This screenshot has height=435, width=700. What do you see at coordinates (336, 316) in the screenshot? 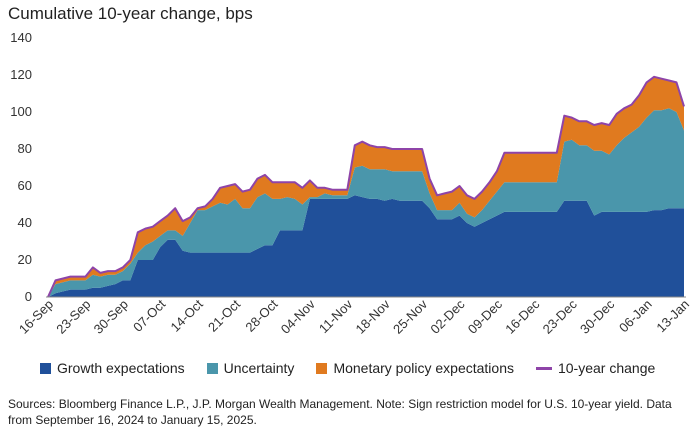
I see `x-tick-label: 11-Nov` at bounding box center [336, 316].